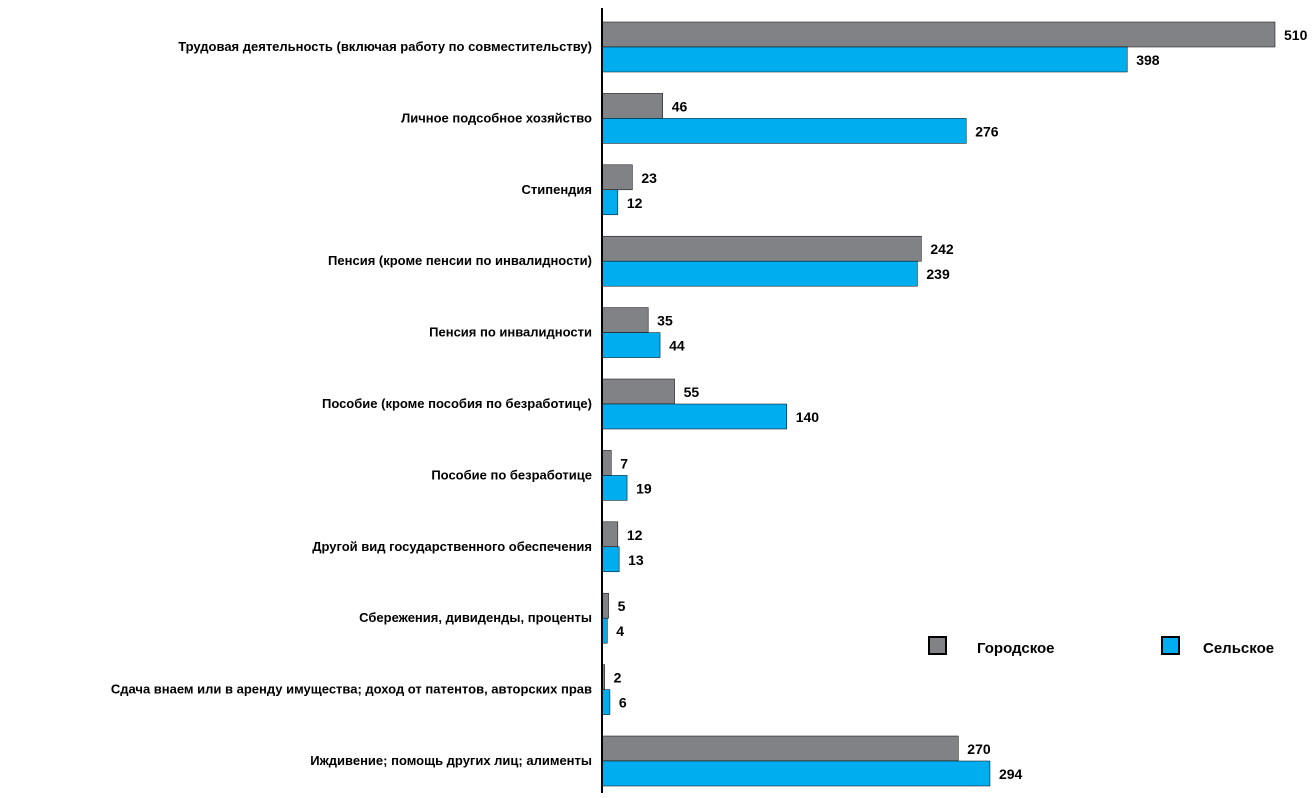 The width and height of the screenshot is (1313, 798). I want to click on data-label-urban: 46, so click(680, 106).